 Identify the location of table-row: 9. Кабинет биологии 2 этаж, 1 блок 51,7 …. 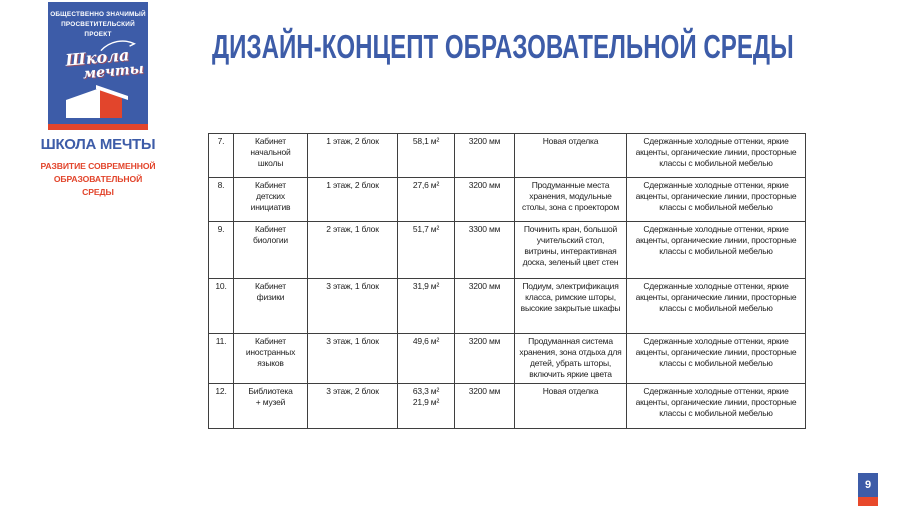
(507, 250).